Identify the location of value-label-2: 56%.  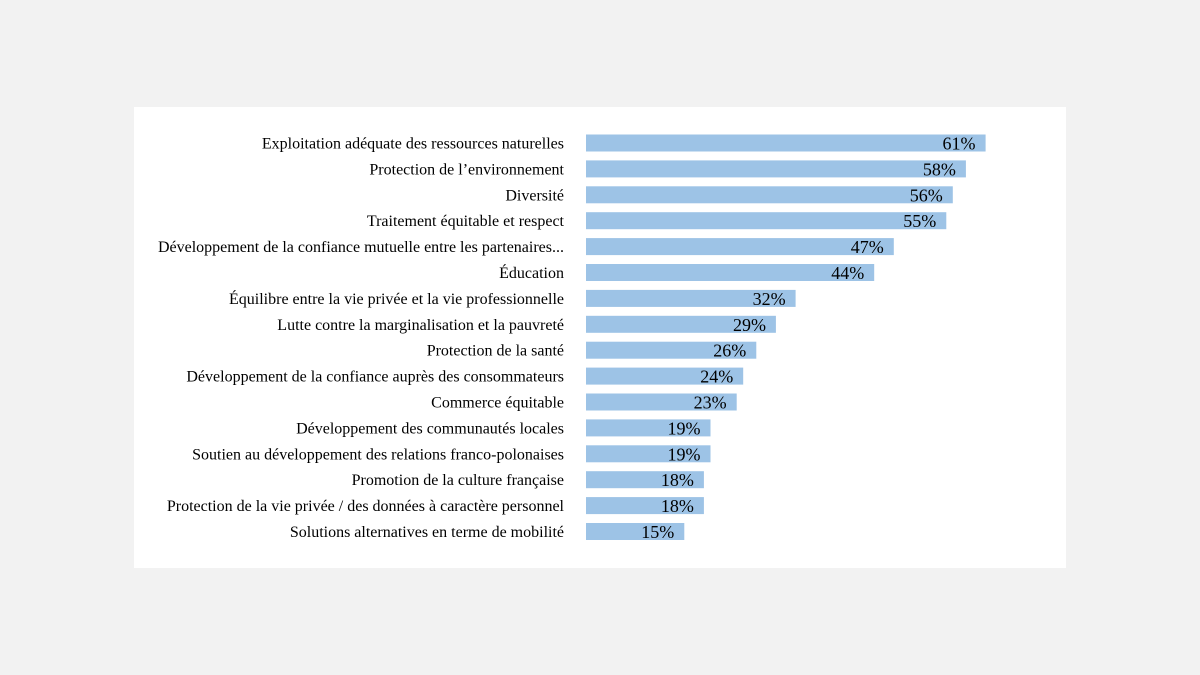
(926, 195).